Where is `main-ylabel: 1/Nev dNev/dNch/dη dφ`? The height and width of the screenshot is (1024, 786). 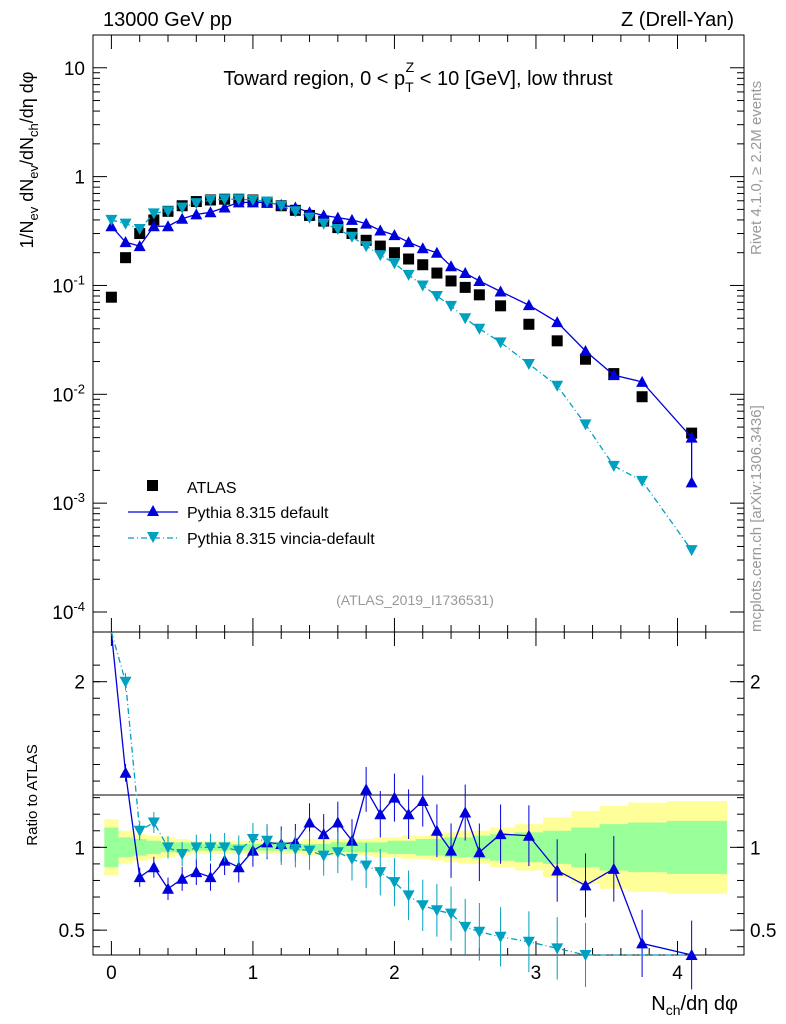
main-ylabel: 1/Nev dNev/dNch/dη dφ is located at coordinates (29, 160).